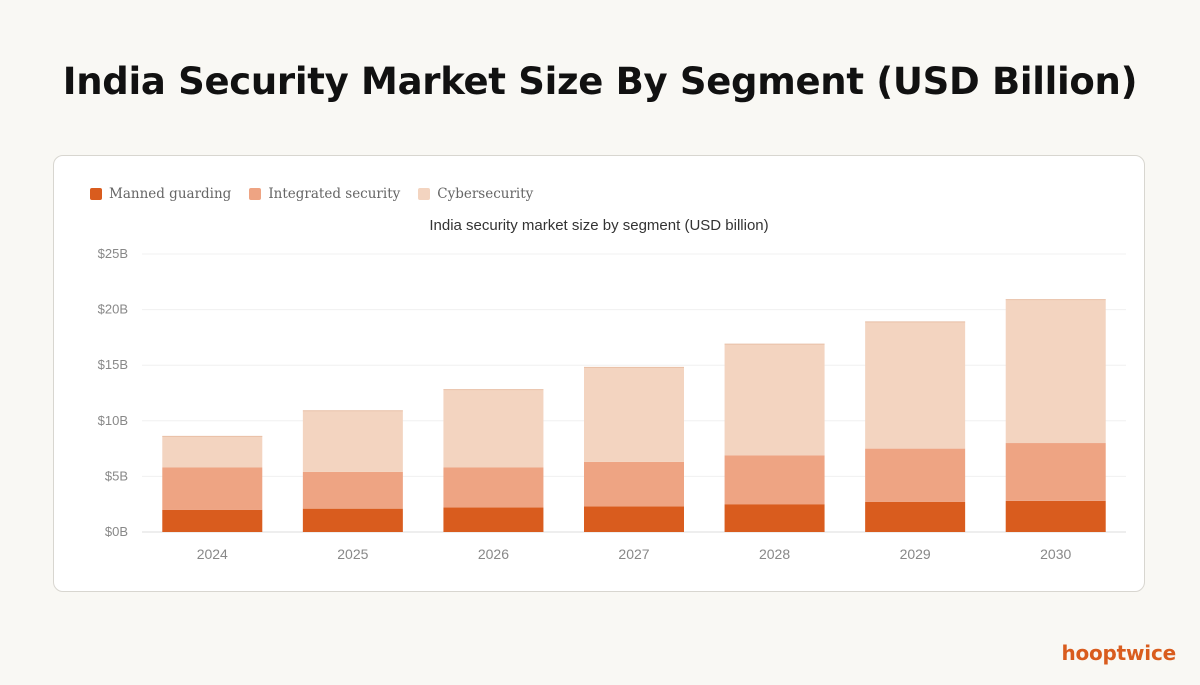  What do you see at coordinates (774, 554) in the screenshot?
I see `x-tick-label: 2028` at bounding box center [774, 554].